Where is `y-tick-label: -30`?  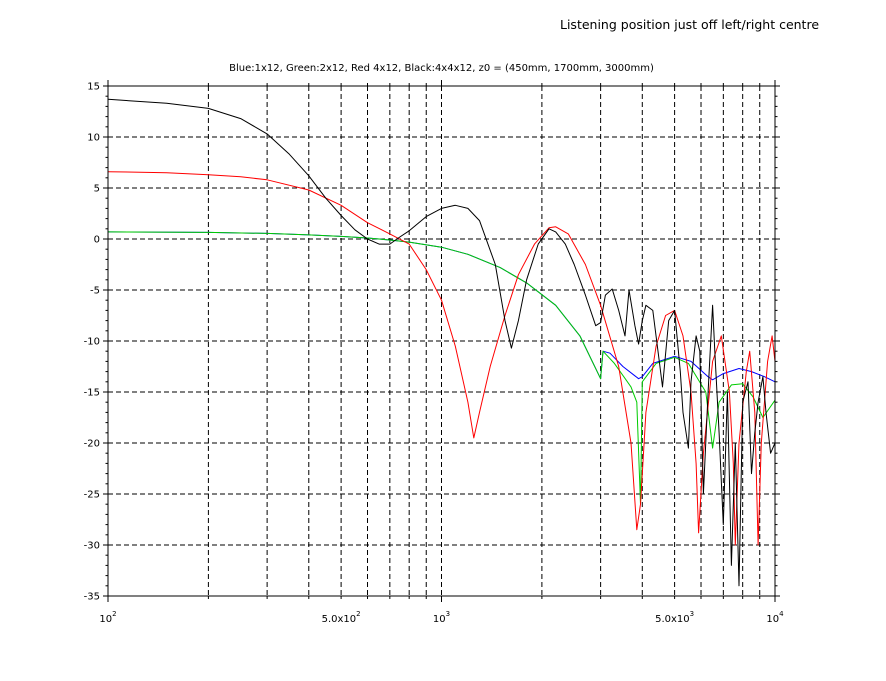 y-tick-label: -30 is located at coordinates (92, 546).